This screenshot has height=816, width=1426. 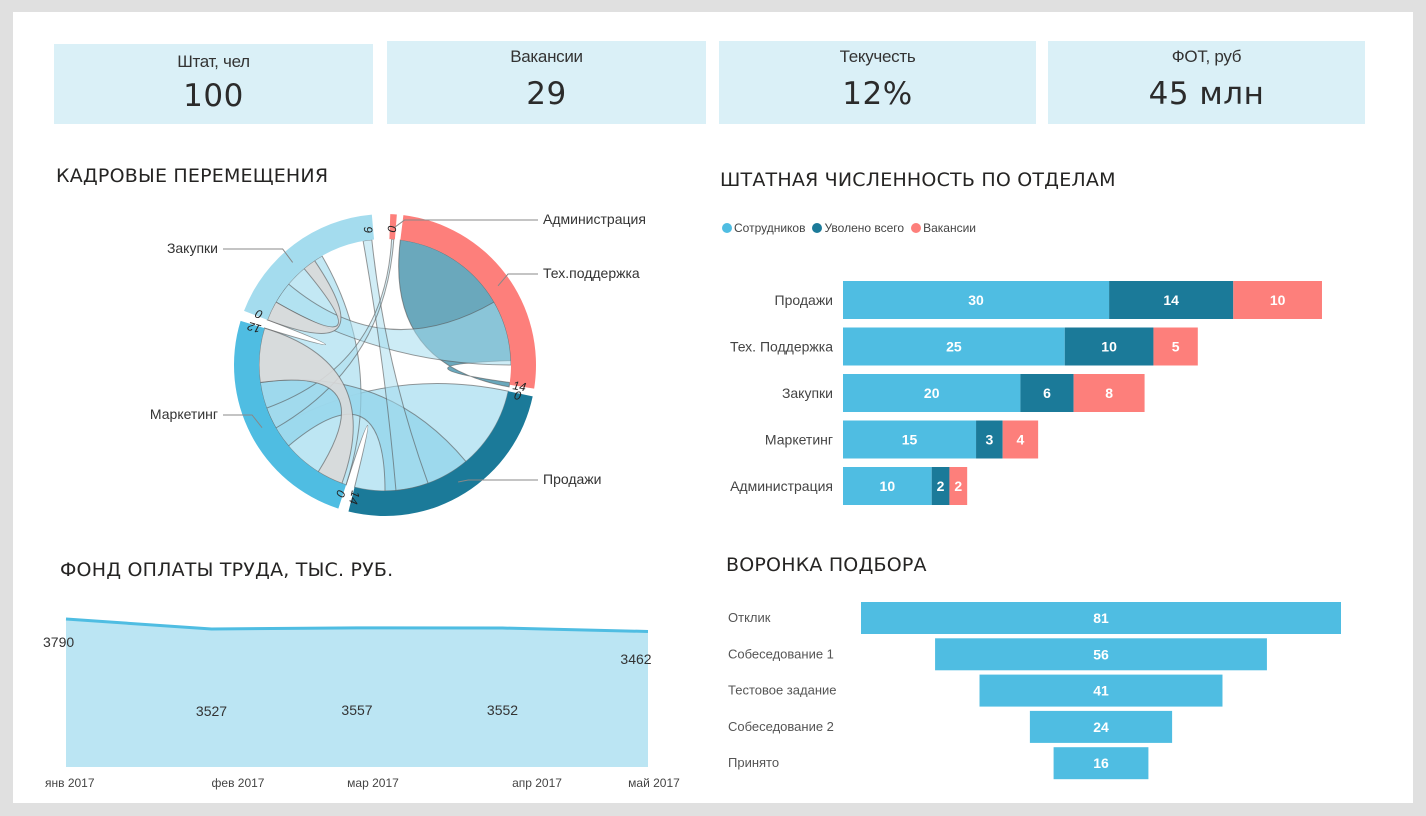 I want to click on bar-data-label: 25, so click(x=954, y=347).